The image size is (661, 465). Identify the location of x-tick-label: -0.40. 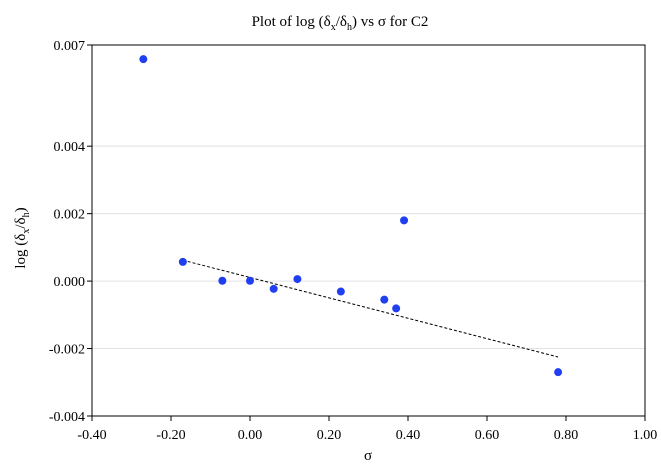
(91, 435).